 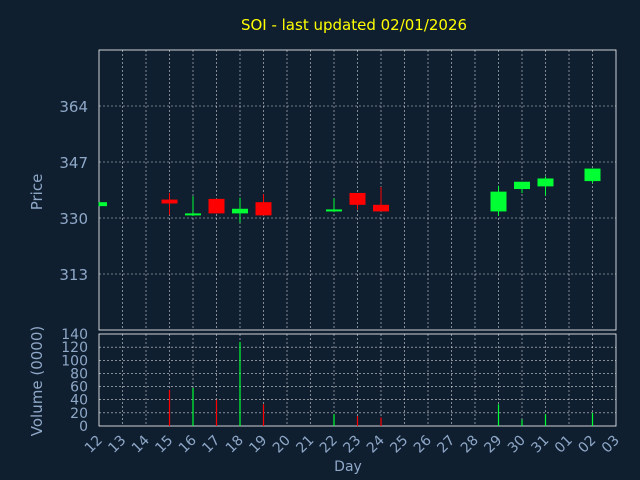 What do you see at coordinates (37, 192) in the screenshot?
I see `price-axis-label: Price` at bounding box center [37, 192].